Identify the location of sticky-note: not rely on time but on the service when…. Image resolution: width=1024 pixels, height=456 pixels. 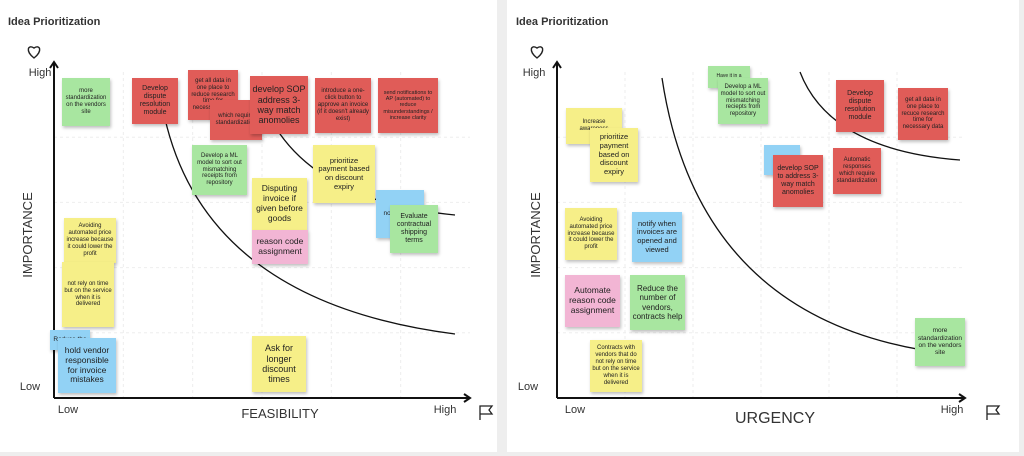
(88, 294).